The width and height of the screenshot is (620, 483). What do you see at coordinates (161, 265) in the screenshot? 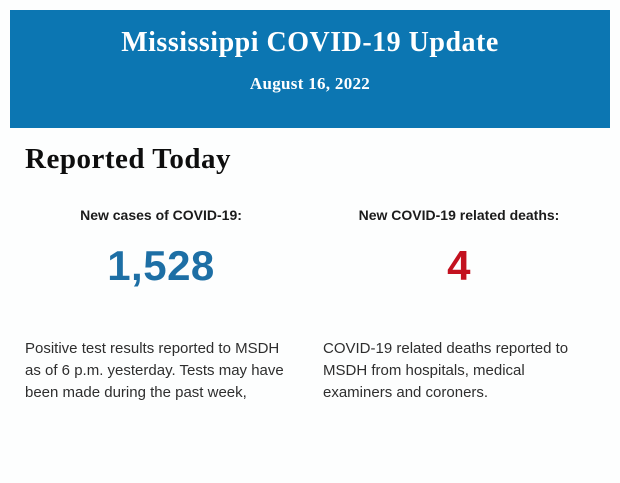
I see `stat-value-new-cases: 1,528` at bounding box center [161, 265].